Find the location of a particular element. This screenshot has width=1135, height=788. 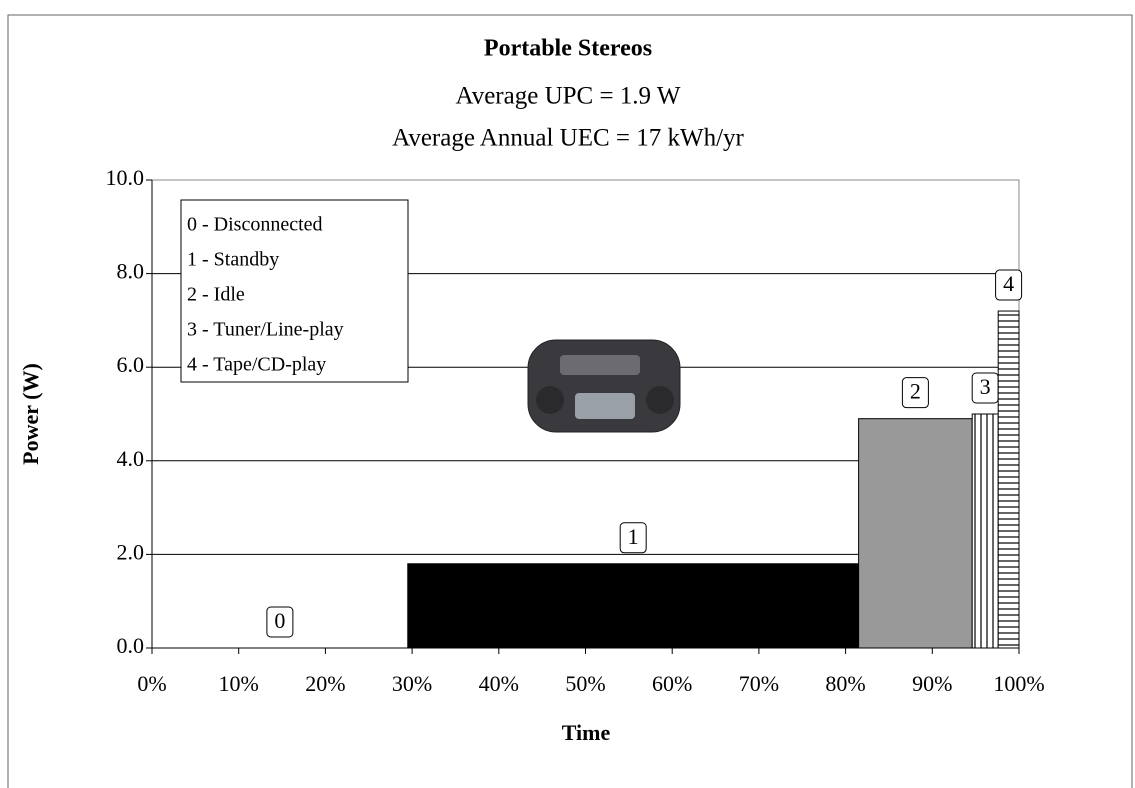

x-tick-label: 70% is located at coordinates (759, 683).